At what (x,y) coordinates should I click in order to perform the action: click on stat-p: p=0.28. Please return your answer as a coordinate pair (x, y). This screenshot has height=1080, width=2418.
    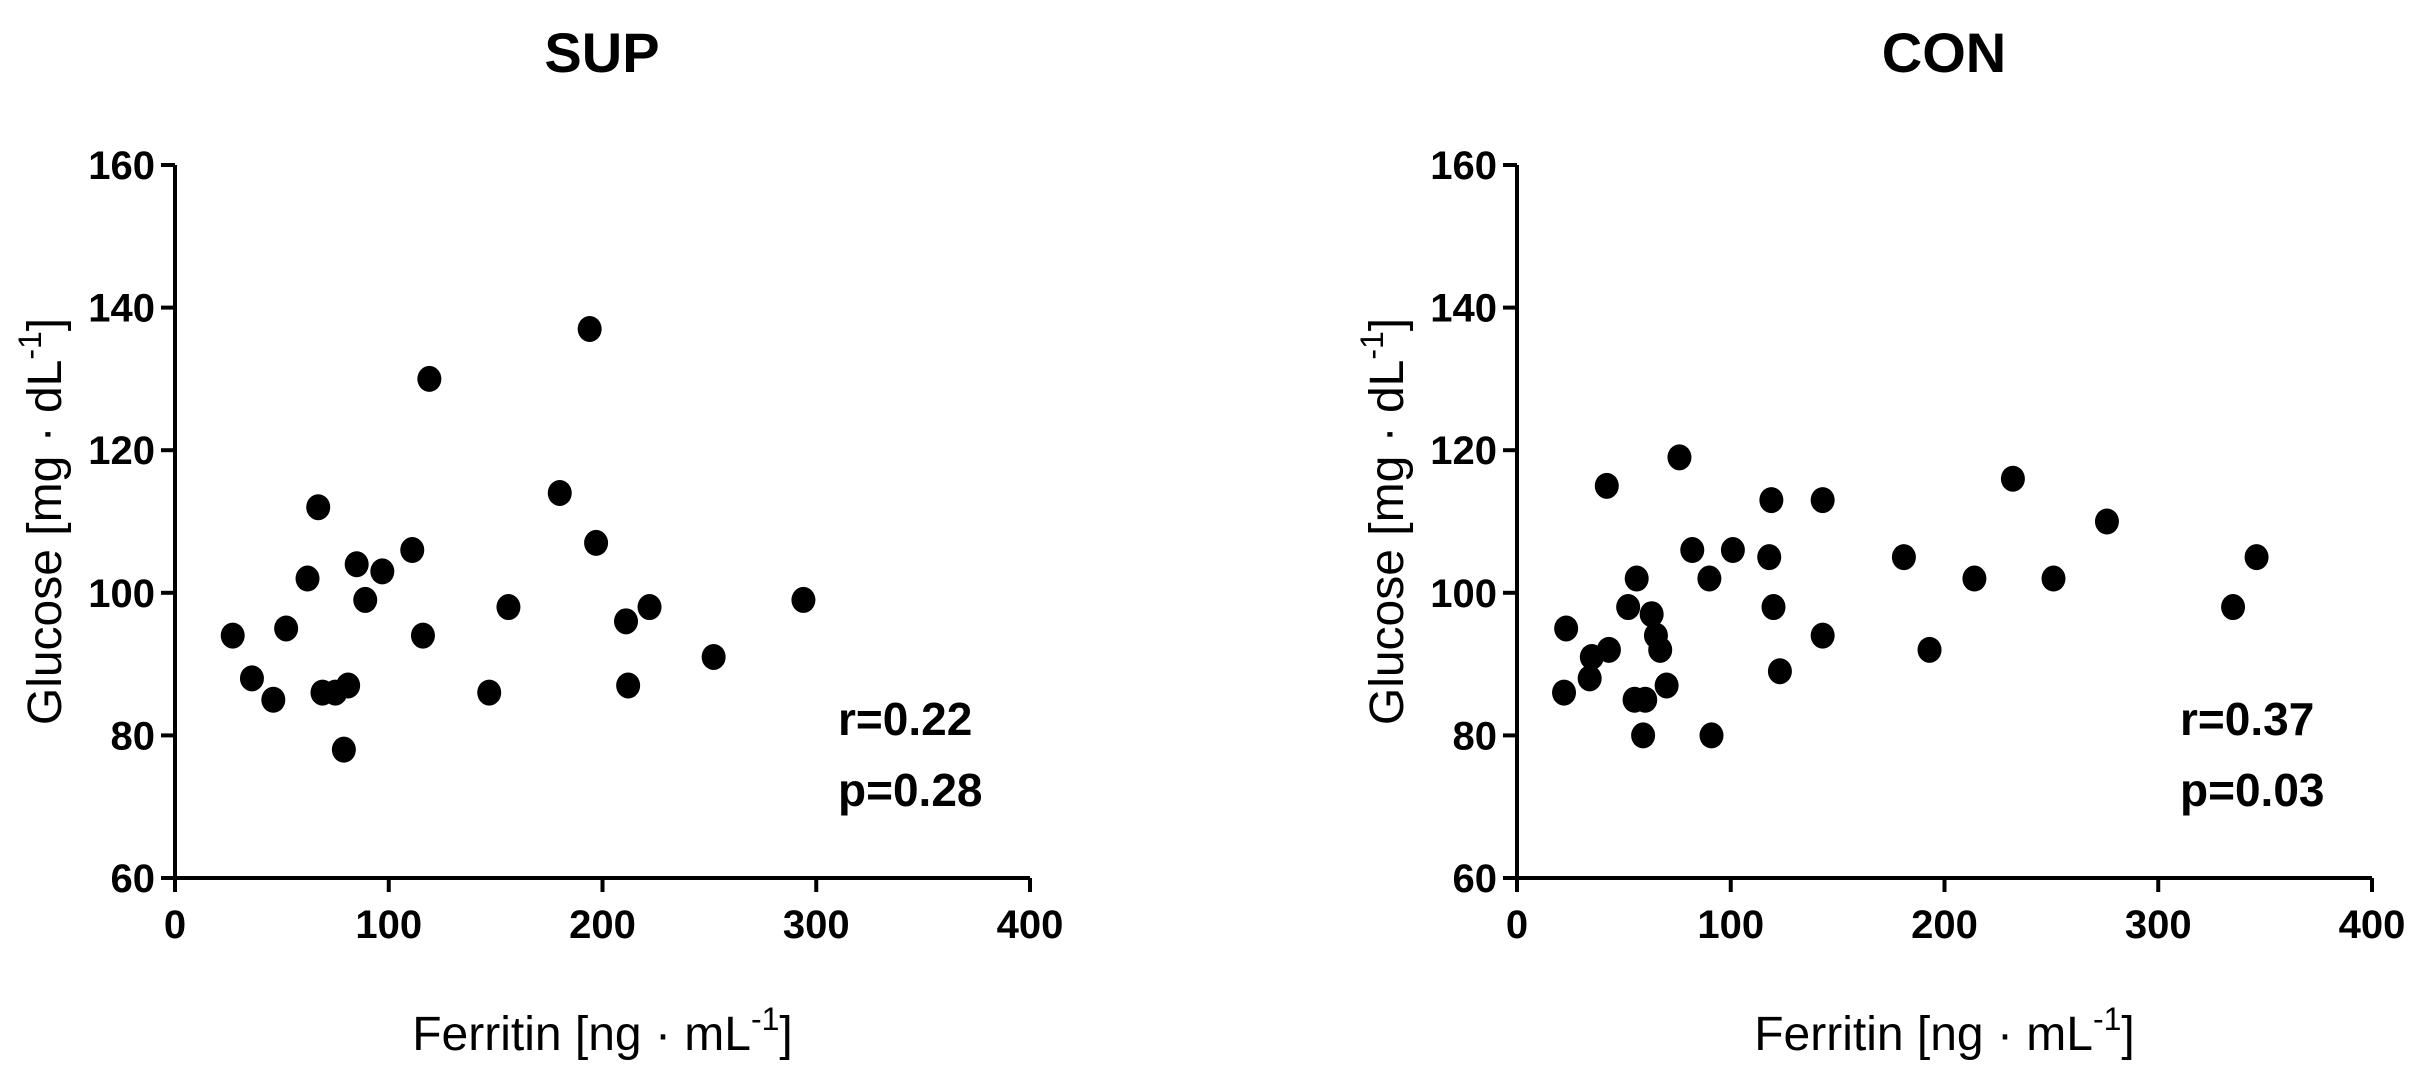
    Looking at the image, I should click on (910, 790).